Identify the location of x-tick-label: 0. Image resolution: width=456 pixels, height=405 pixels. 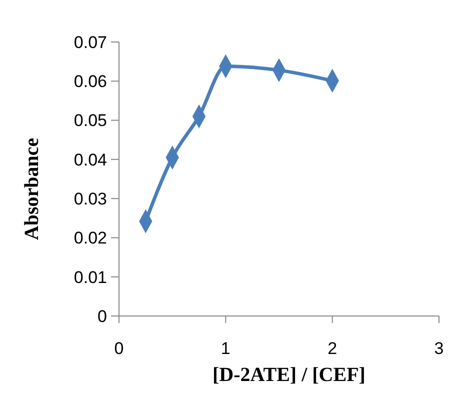
(119, 348).